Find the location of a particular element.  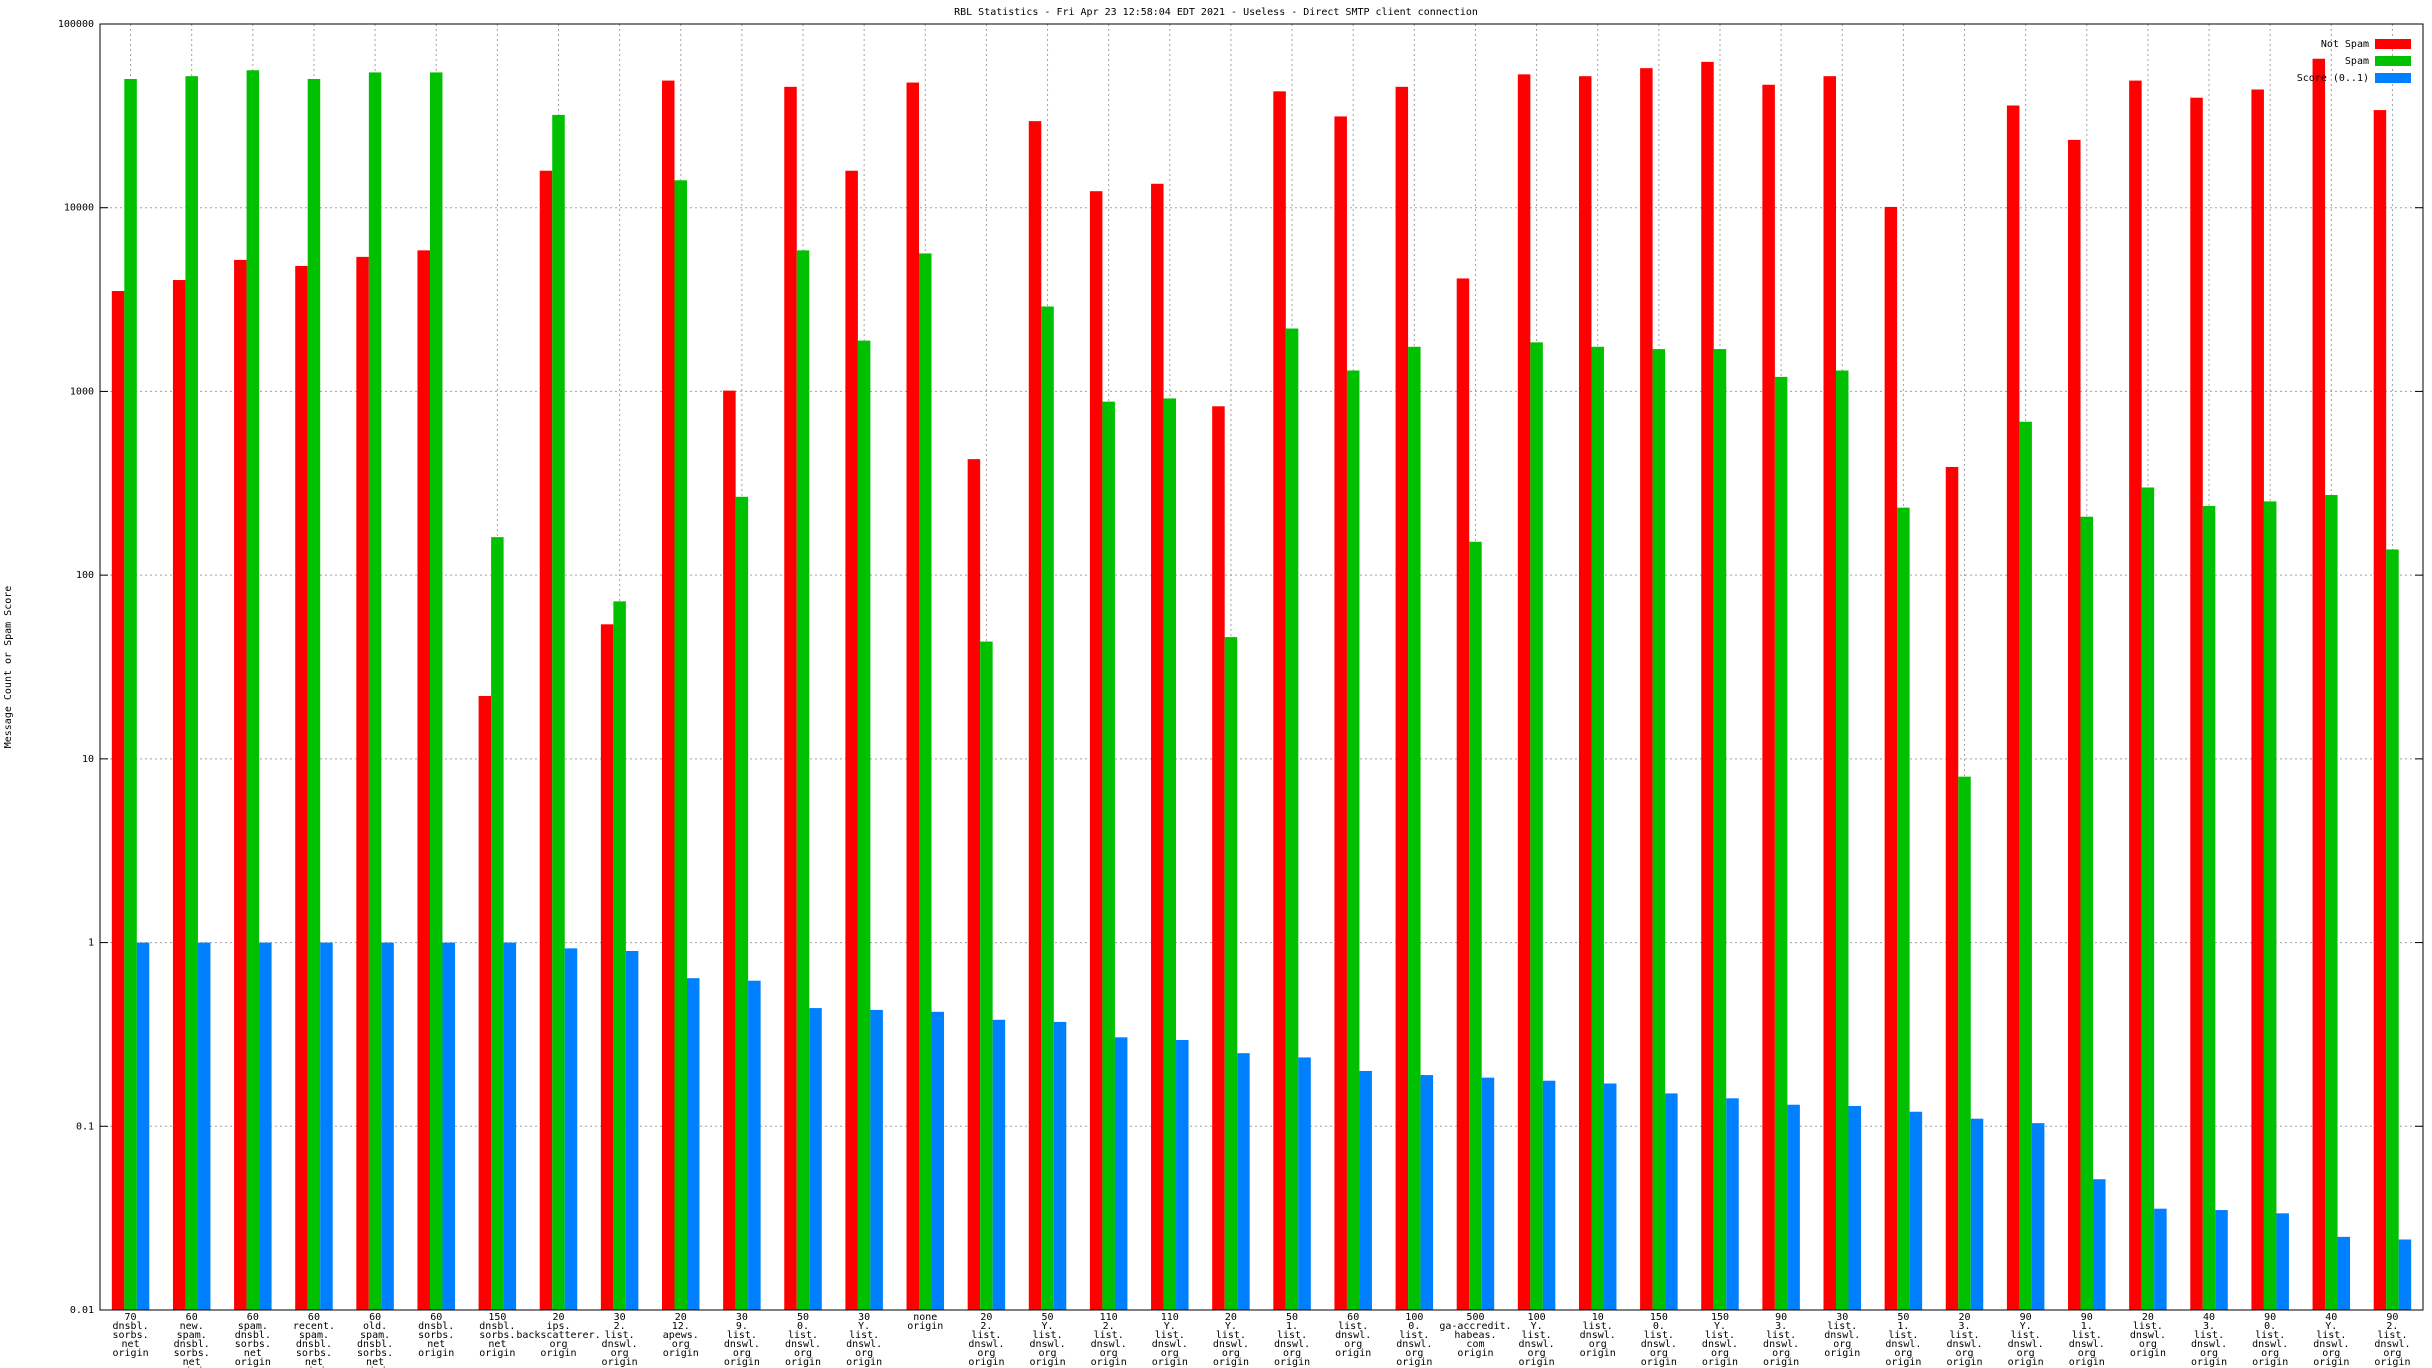

x-tick-label: 20 2. list. dnswl. org origin is located at coordinates (986, 1340).